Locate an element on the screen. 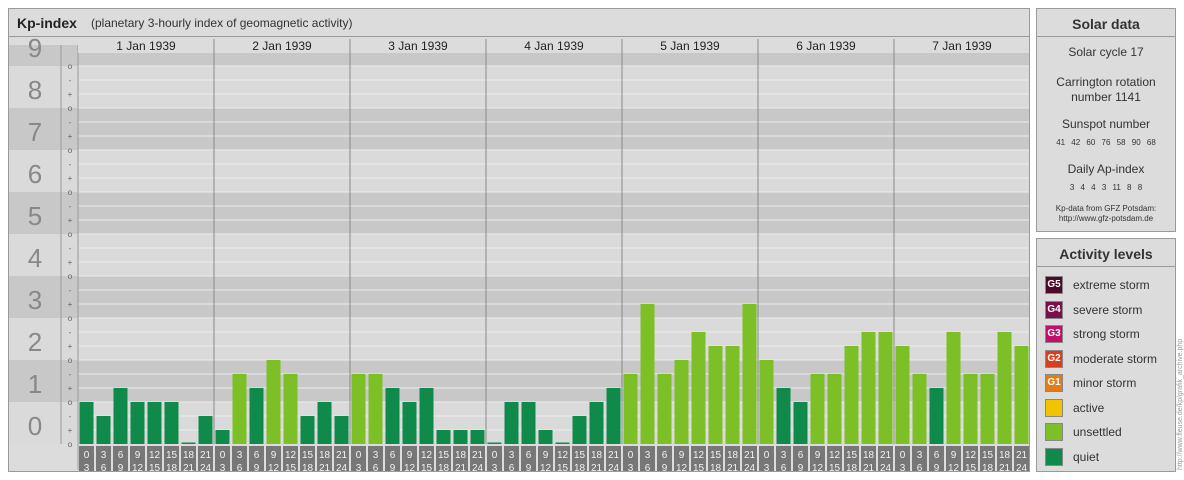 The image size is (1184, 480). legend-swatch: G1 is located at coordinates (1054, 383).